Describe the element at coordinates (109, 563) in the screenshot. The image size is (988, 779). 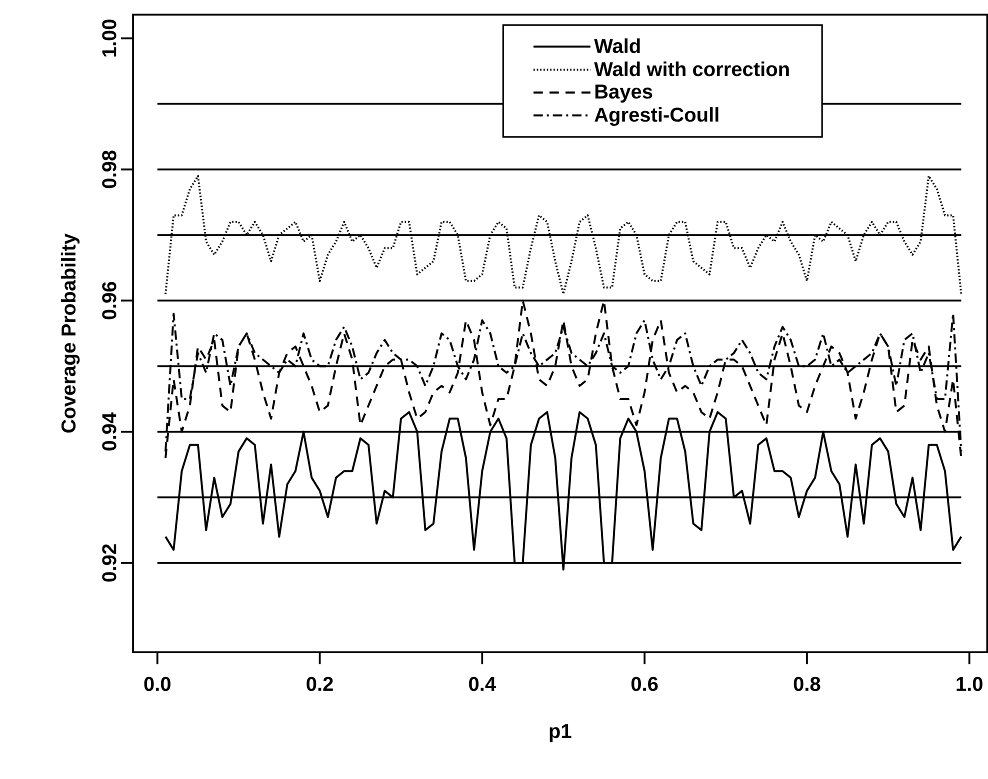
I see `y-tick-label: 0.92` at that location.